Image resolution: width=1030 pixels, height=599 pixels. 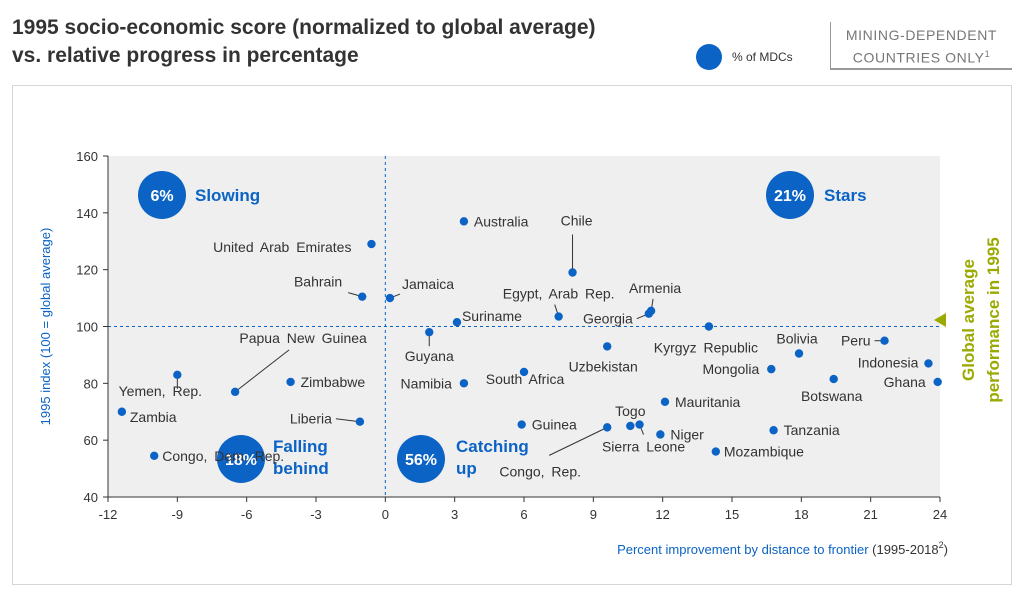 What do you see at coordinates (630, 426) in the screenshot?
I see `point-togo` at bounding box center [630, 426].